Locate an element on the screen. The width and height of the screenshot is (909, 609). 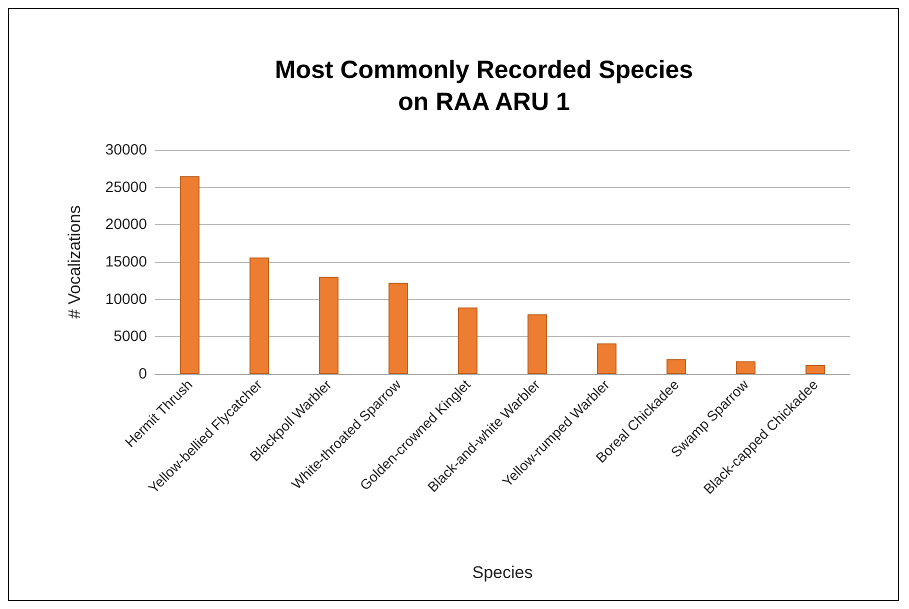
y-tick-label: 20000 is located at coordinates (126, 225).